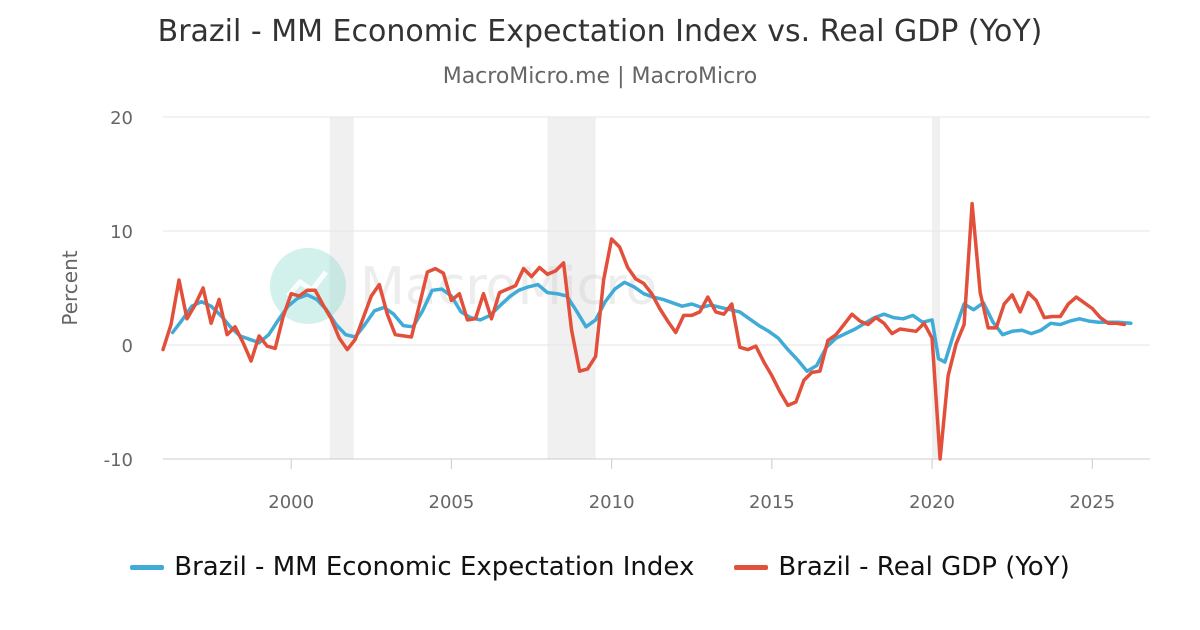  Describe the element at coordinates (772, 502) in the screenshot. I see `x-tick-label: 2015` at that location.